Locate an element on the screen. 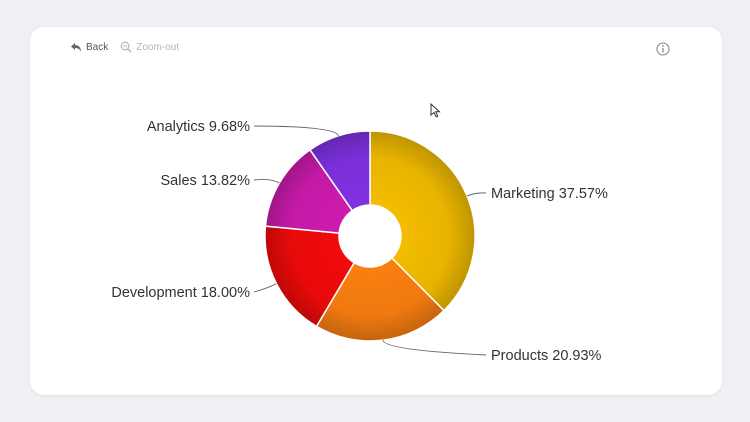 The width and height of the screenshot is (750, 422). back-button: Back is located at coordinates (89, 47).